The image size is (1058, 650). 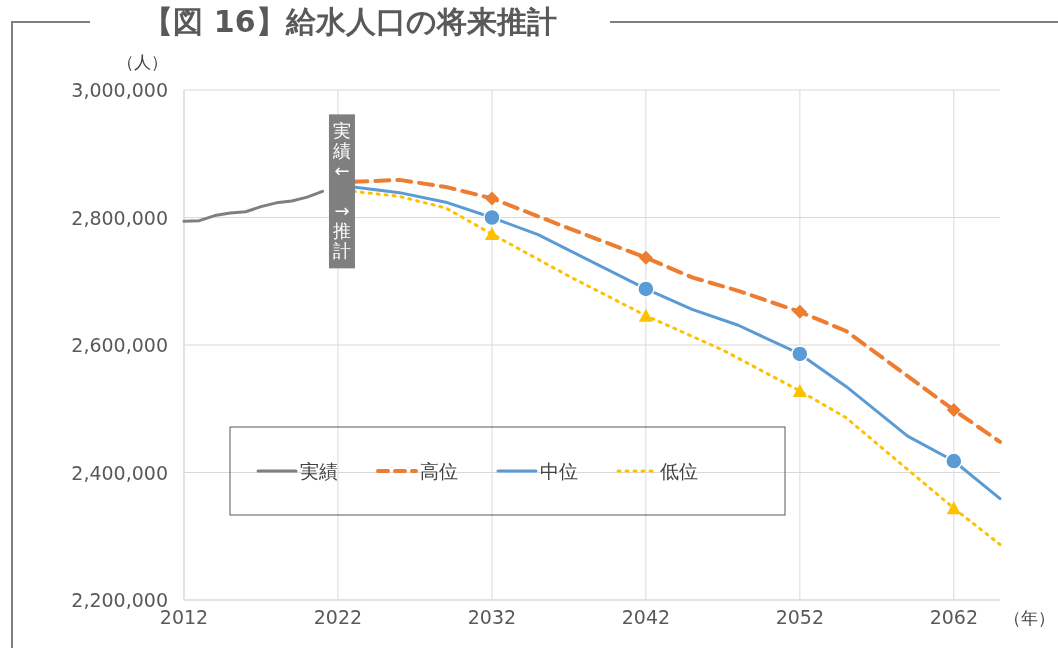 I want to click on x-tick-label: 2022, so click(x=338, y=617).